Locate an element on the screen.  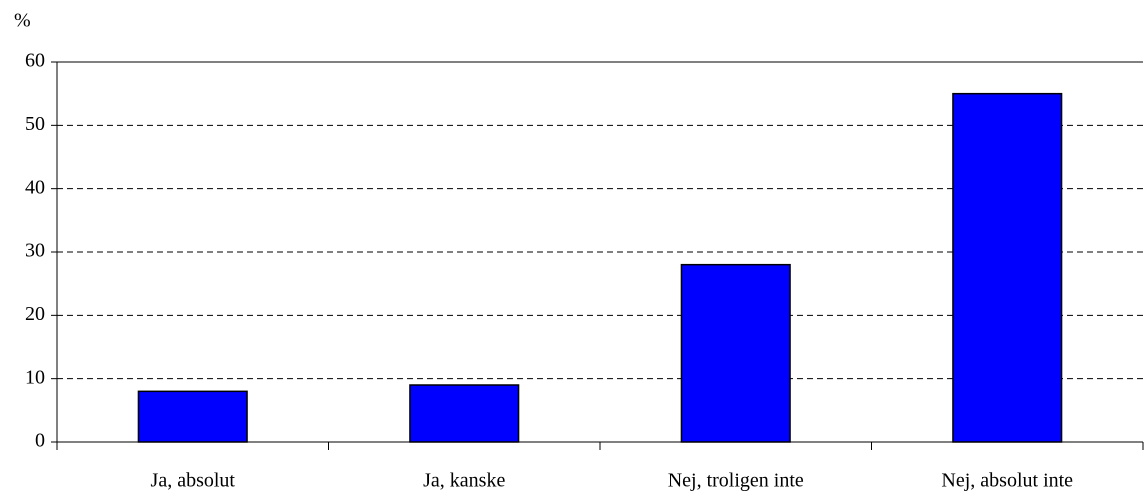
x-tick-label: Ja, absolut is located at coordinates (193, 481).